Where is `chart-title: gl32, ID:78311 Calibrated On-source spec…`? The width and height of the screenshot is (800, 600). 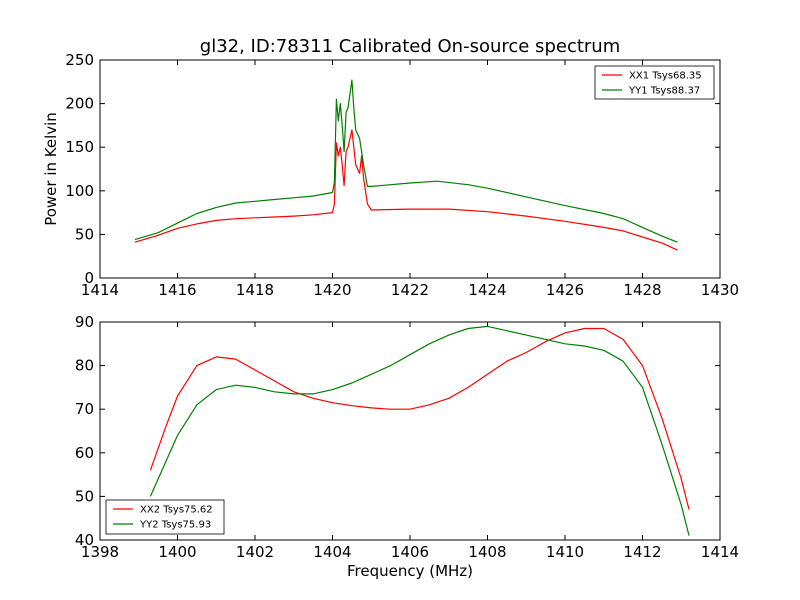 chart-title: gl32, ID:78311 Calibrated On-source spec… is located at coordinates (410, 46).